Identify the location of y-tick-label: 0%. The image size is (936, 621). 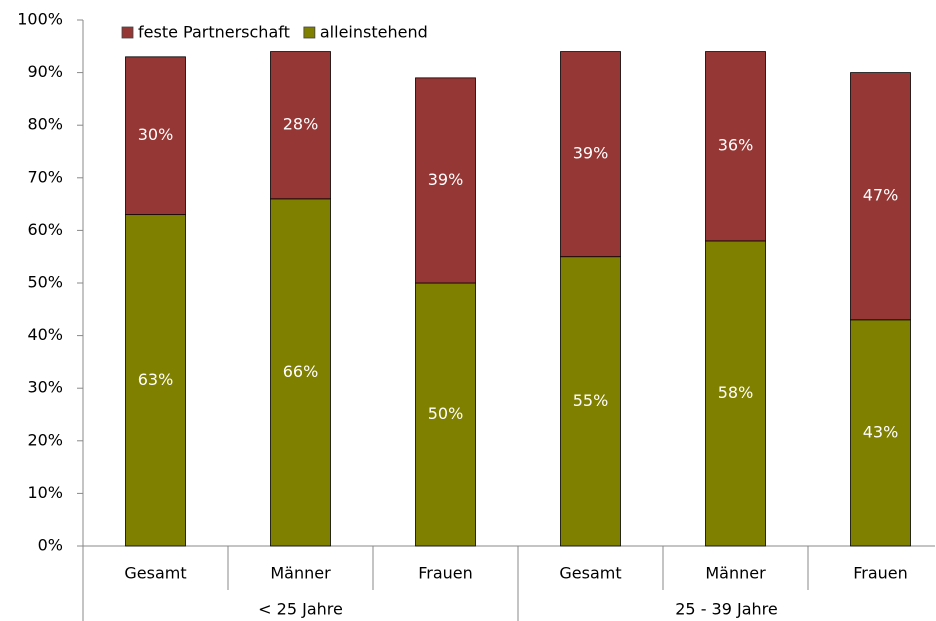
(50, 545).